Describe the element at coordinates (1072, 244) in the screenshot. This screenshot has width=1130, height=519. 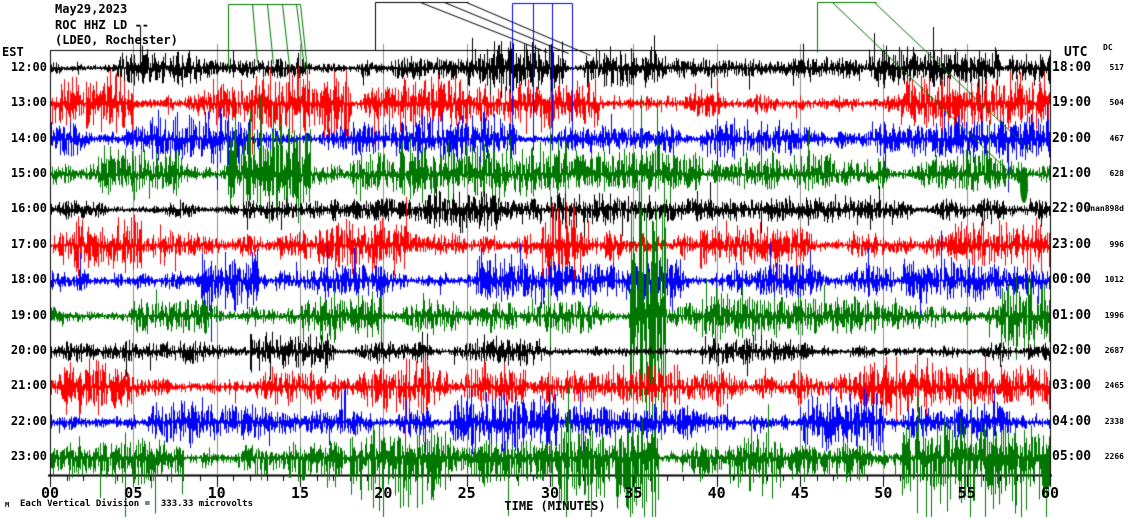
I see `utc-hour-label: 23:00` at that location.